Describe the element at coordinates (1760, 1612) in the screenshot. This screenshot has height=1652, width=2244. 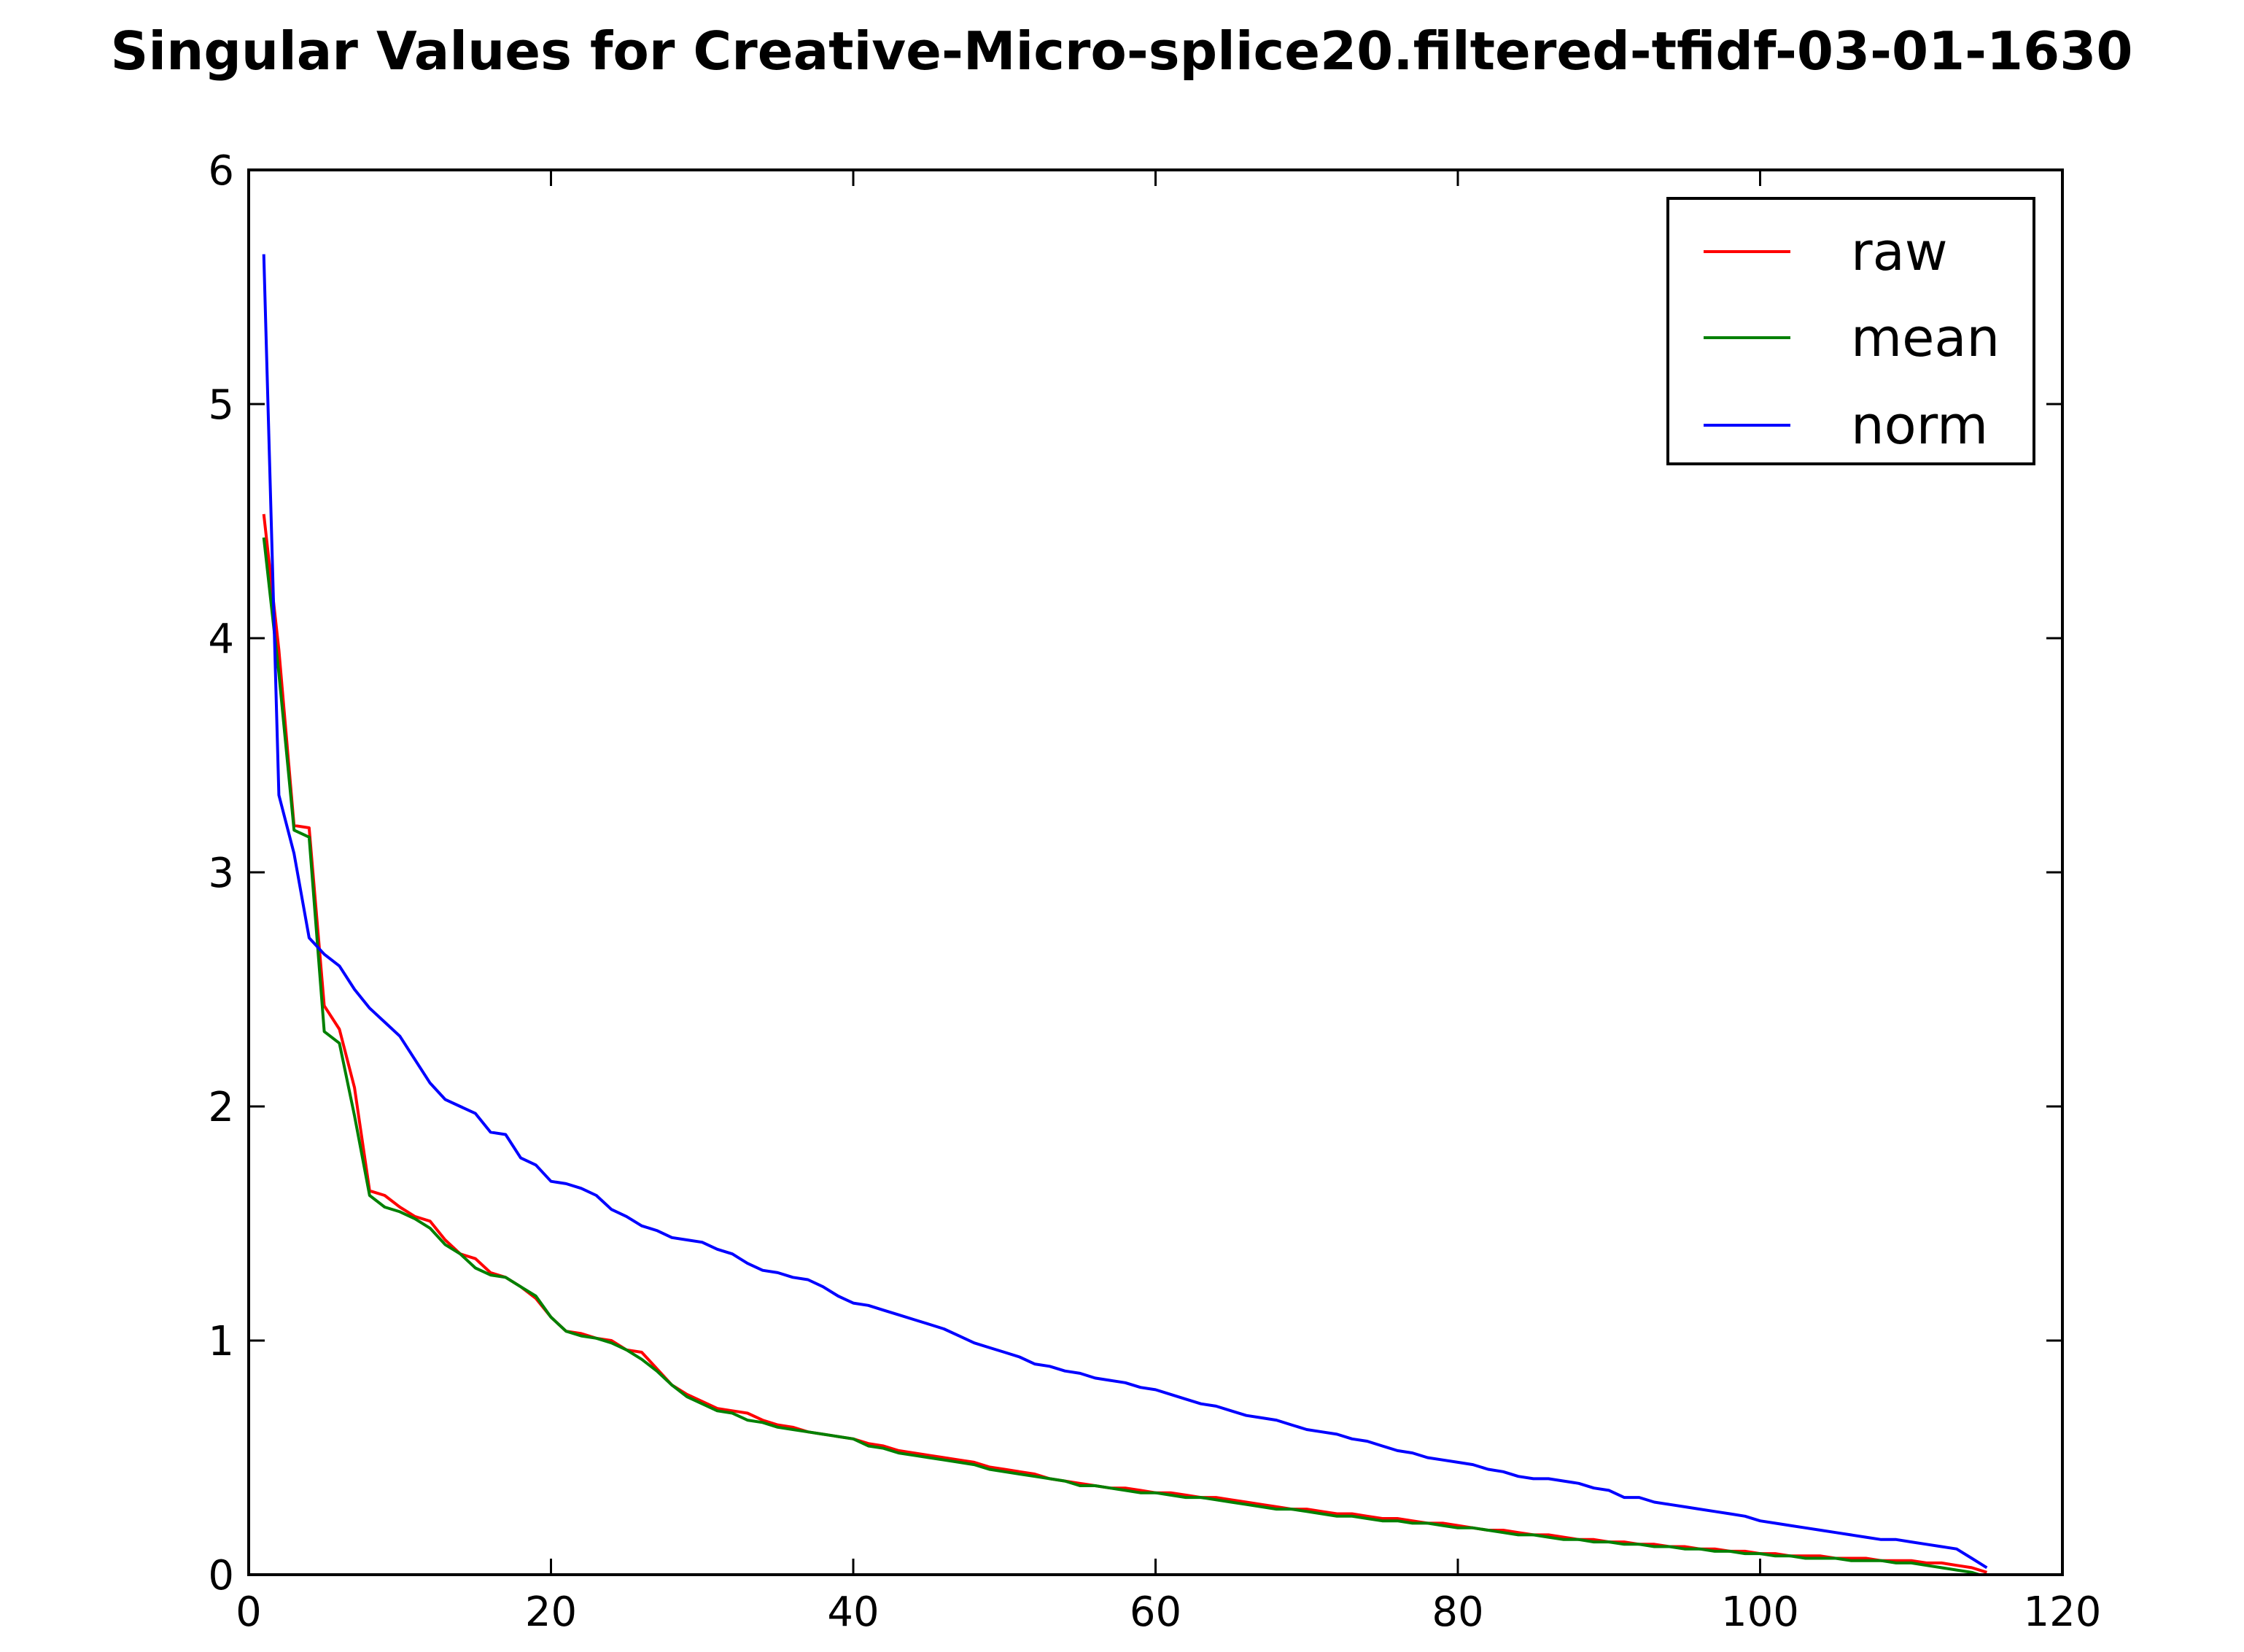
I see `x-tick-label-100: 100` at that location.